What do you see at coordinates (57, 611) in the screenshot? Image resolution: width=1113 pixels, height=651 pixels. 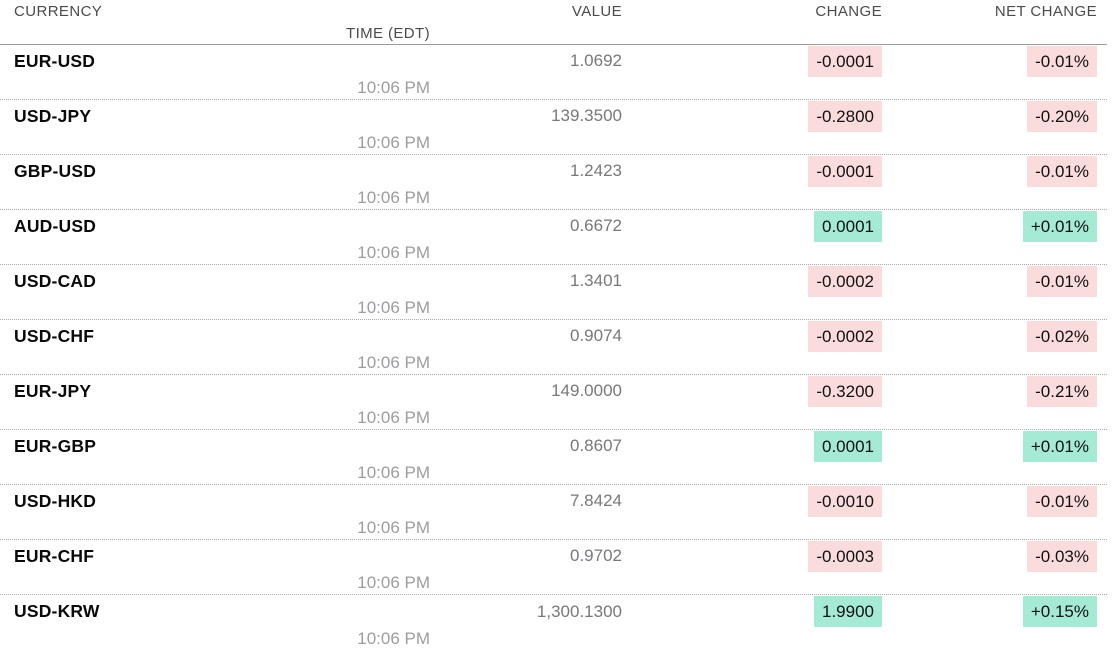 I see `currency-pair-link: USD-KRW` at bounding box center [57, 611].